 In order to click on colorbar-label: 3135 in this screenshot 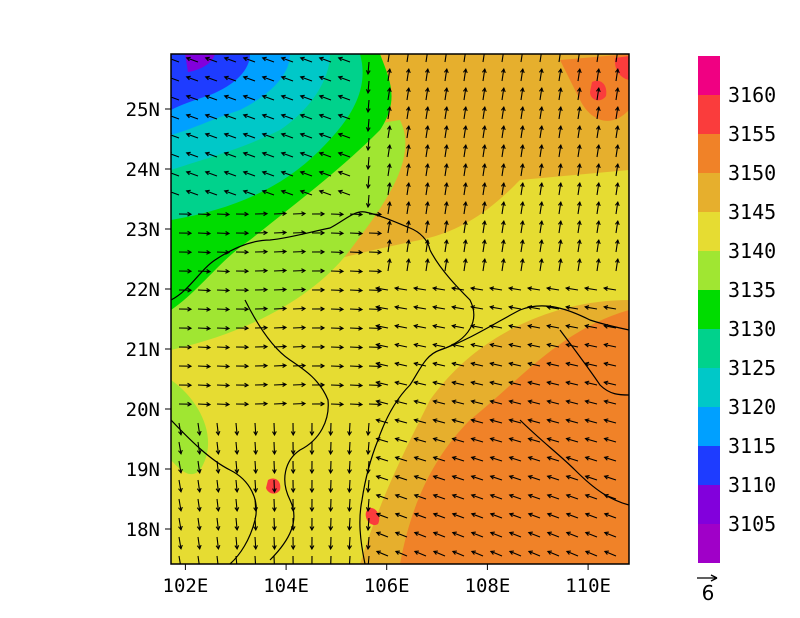, I will do `click(752, 290)`.